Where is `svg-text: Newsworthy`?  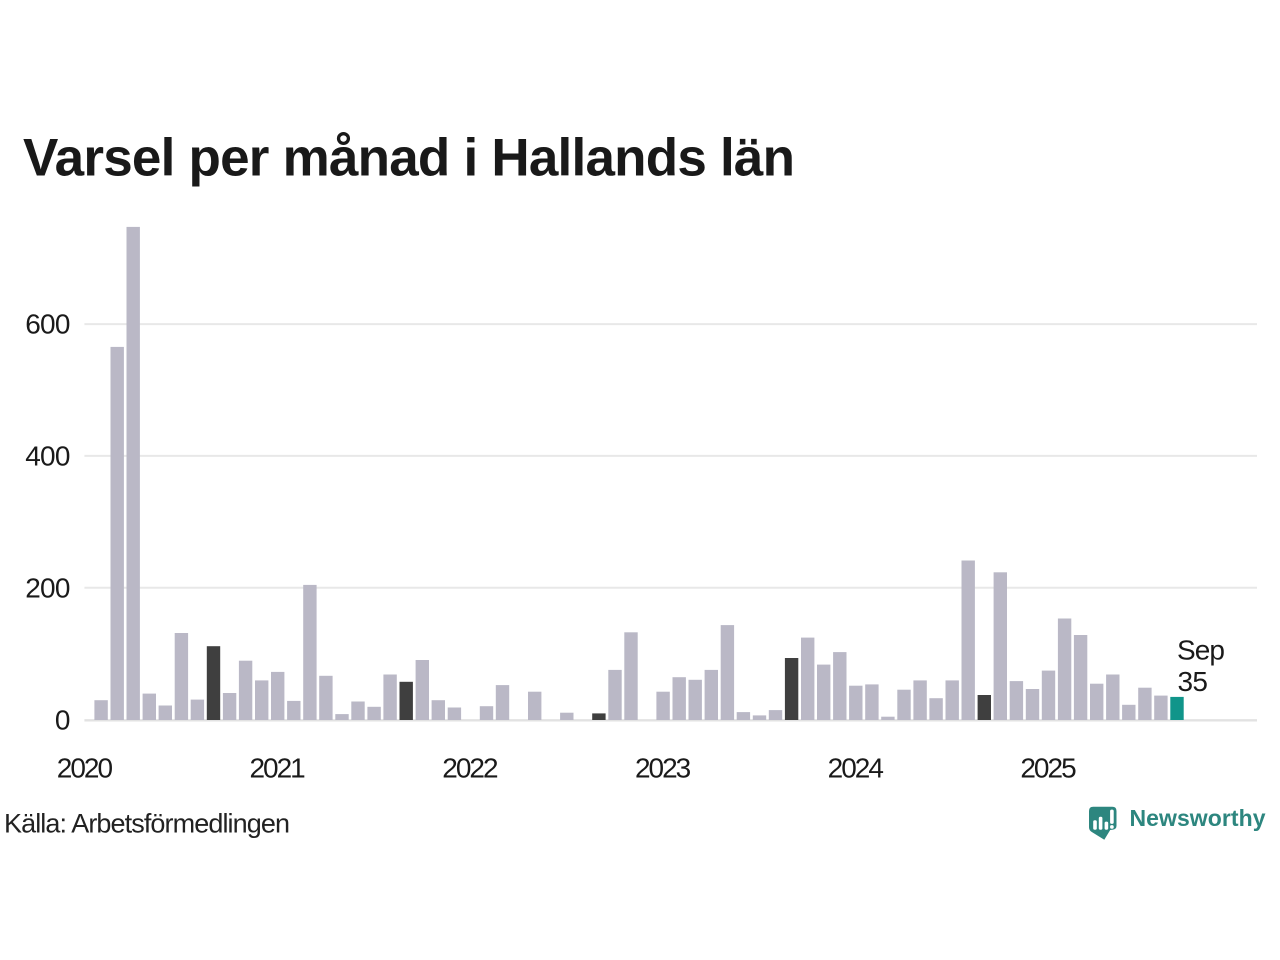
svg-text: Newsworthy is located at coordinates (1198, 818).